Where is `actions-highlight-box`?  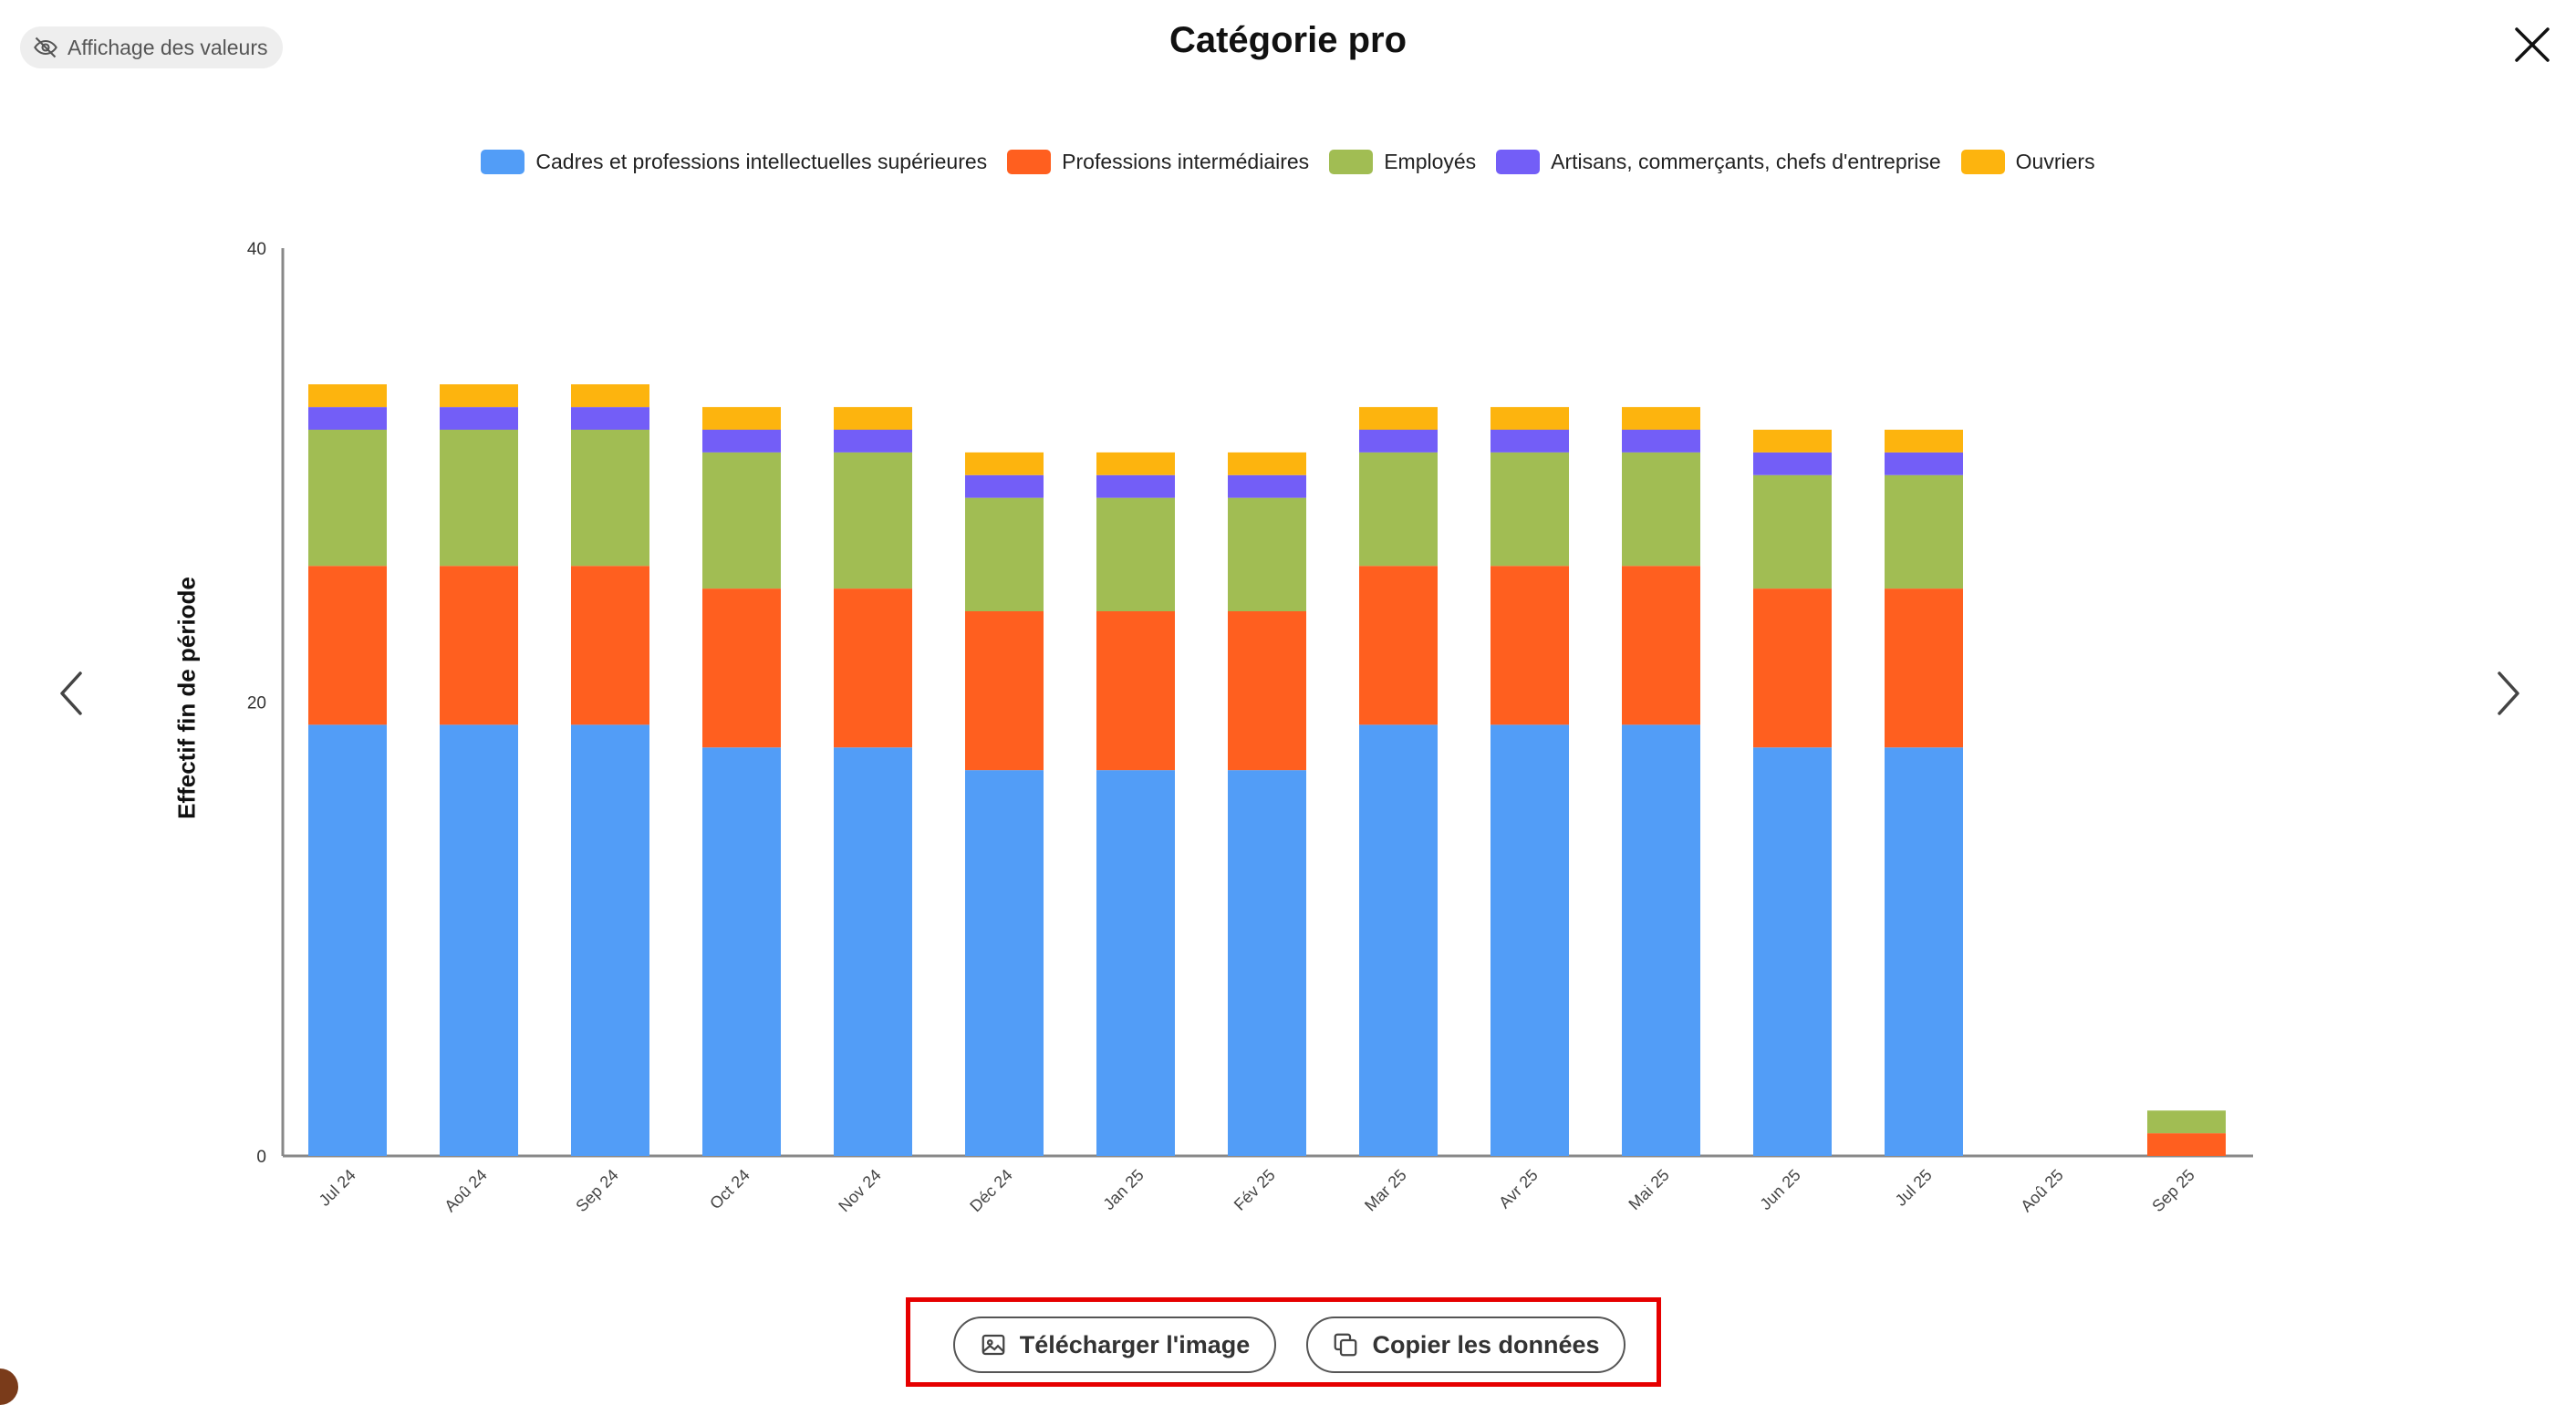
actions-highlight-box is located at coordinates (1283, 1342).